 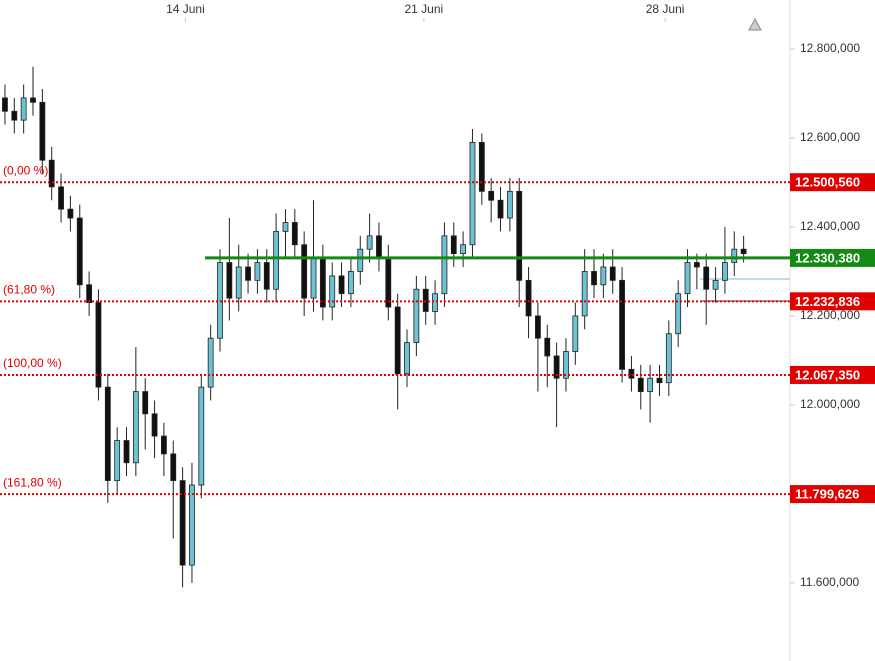 I want to click on fib-label: (161,80 %), so click(x=32, y=482).